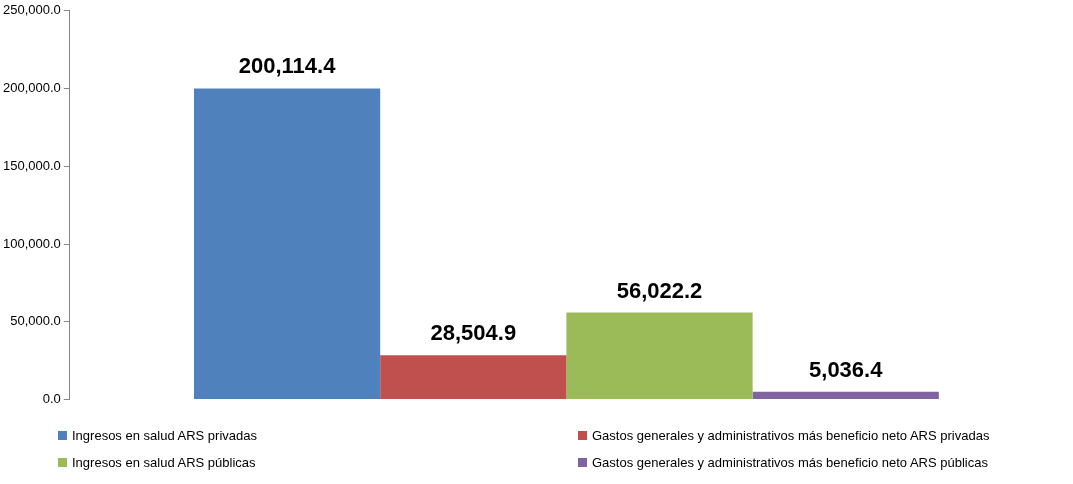 This screenshot has height=484, width=1073. I want to click on data-label: 56,022.2, so click(659, 290).